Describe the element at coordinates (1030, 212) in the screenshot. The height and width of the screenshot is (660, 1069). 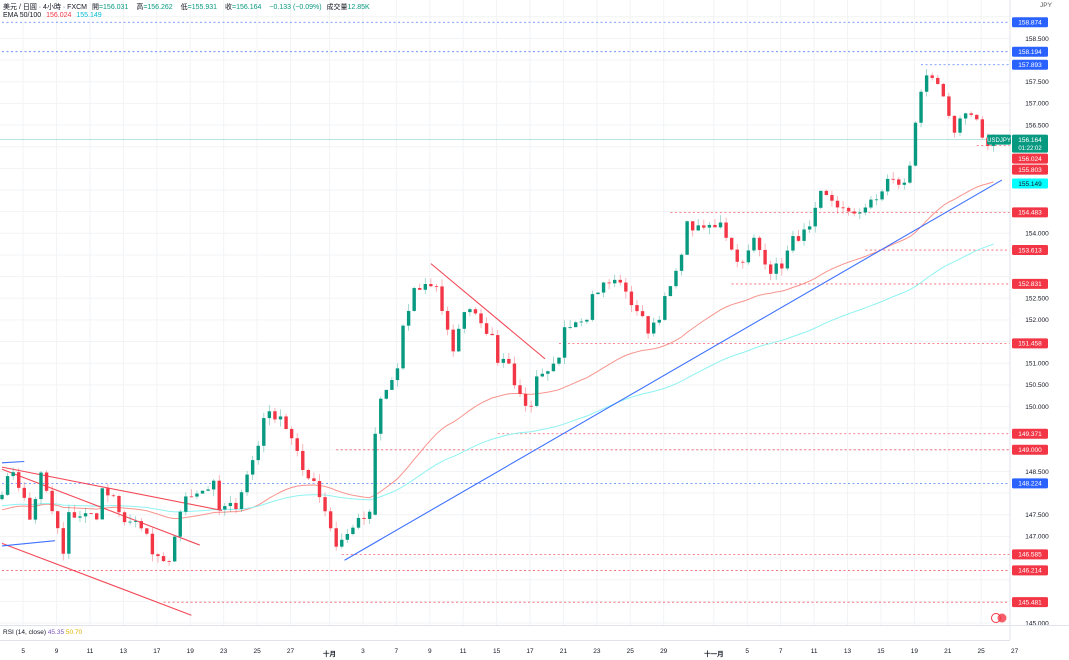
I see `level-price-label: 154.483` at that location.